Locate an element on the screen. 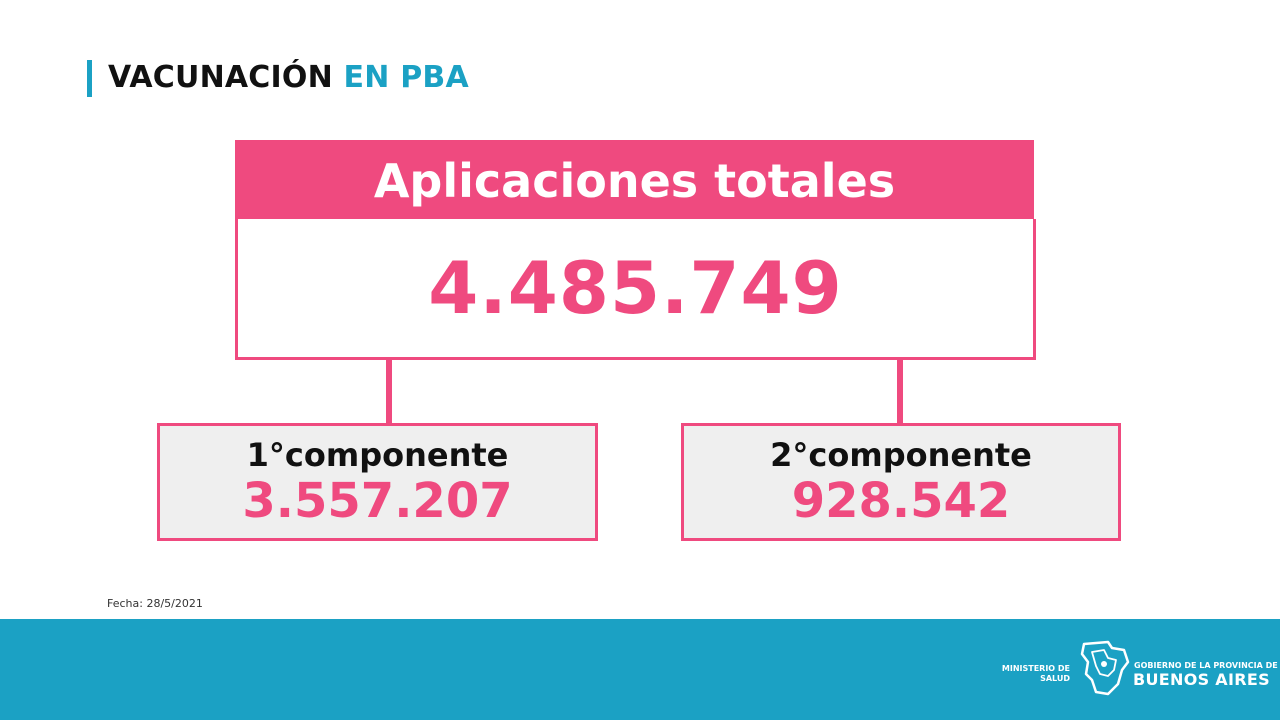  page-title: VACUNACIÓN EN PBA is located at coordinates (288, 78).